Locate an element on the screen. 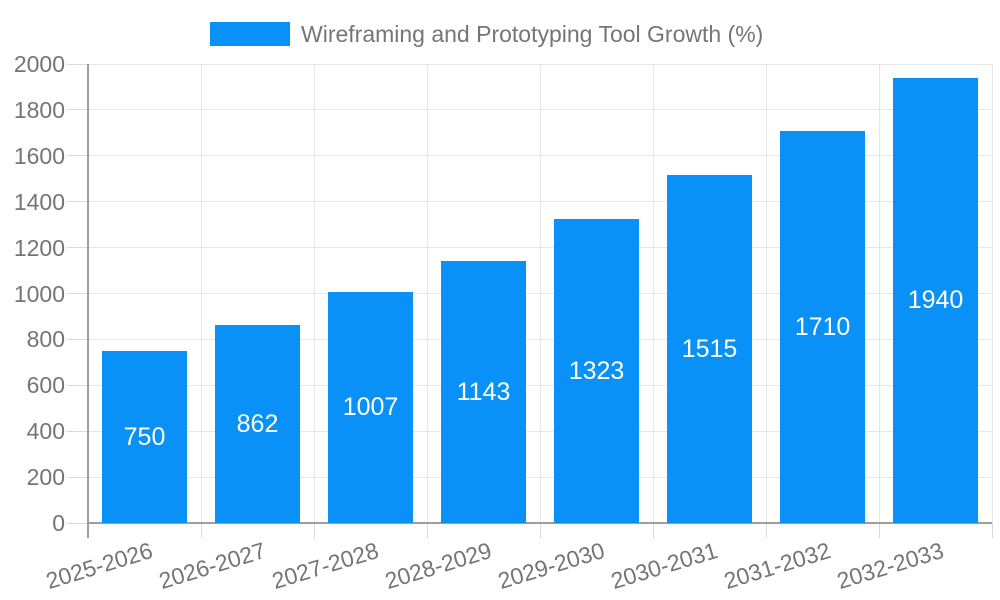 The image size is (1000, 600). legend-swatch is located at coordinates (250, 34).